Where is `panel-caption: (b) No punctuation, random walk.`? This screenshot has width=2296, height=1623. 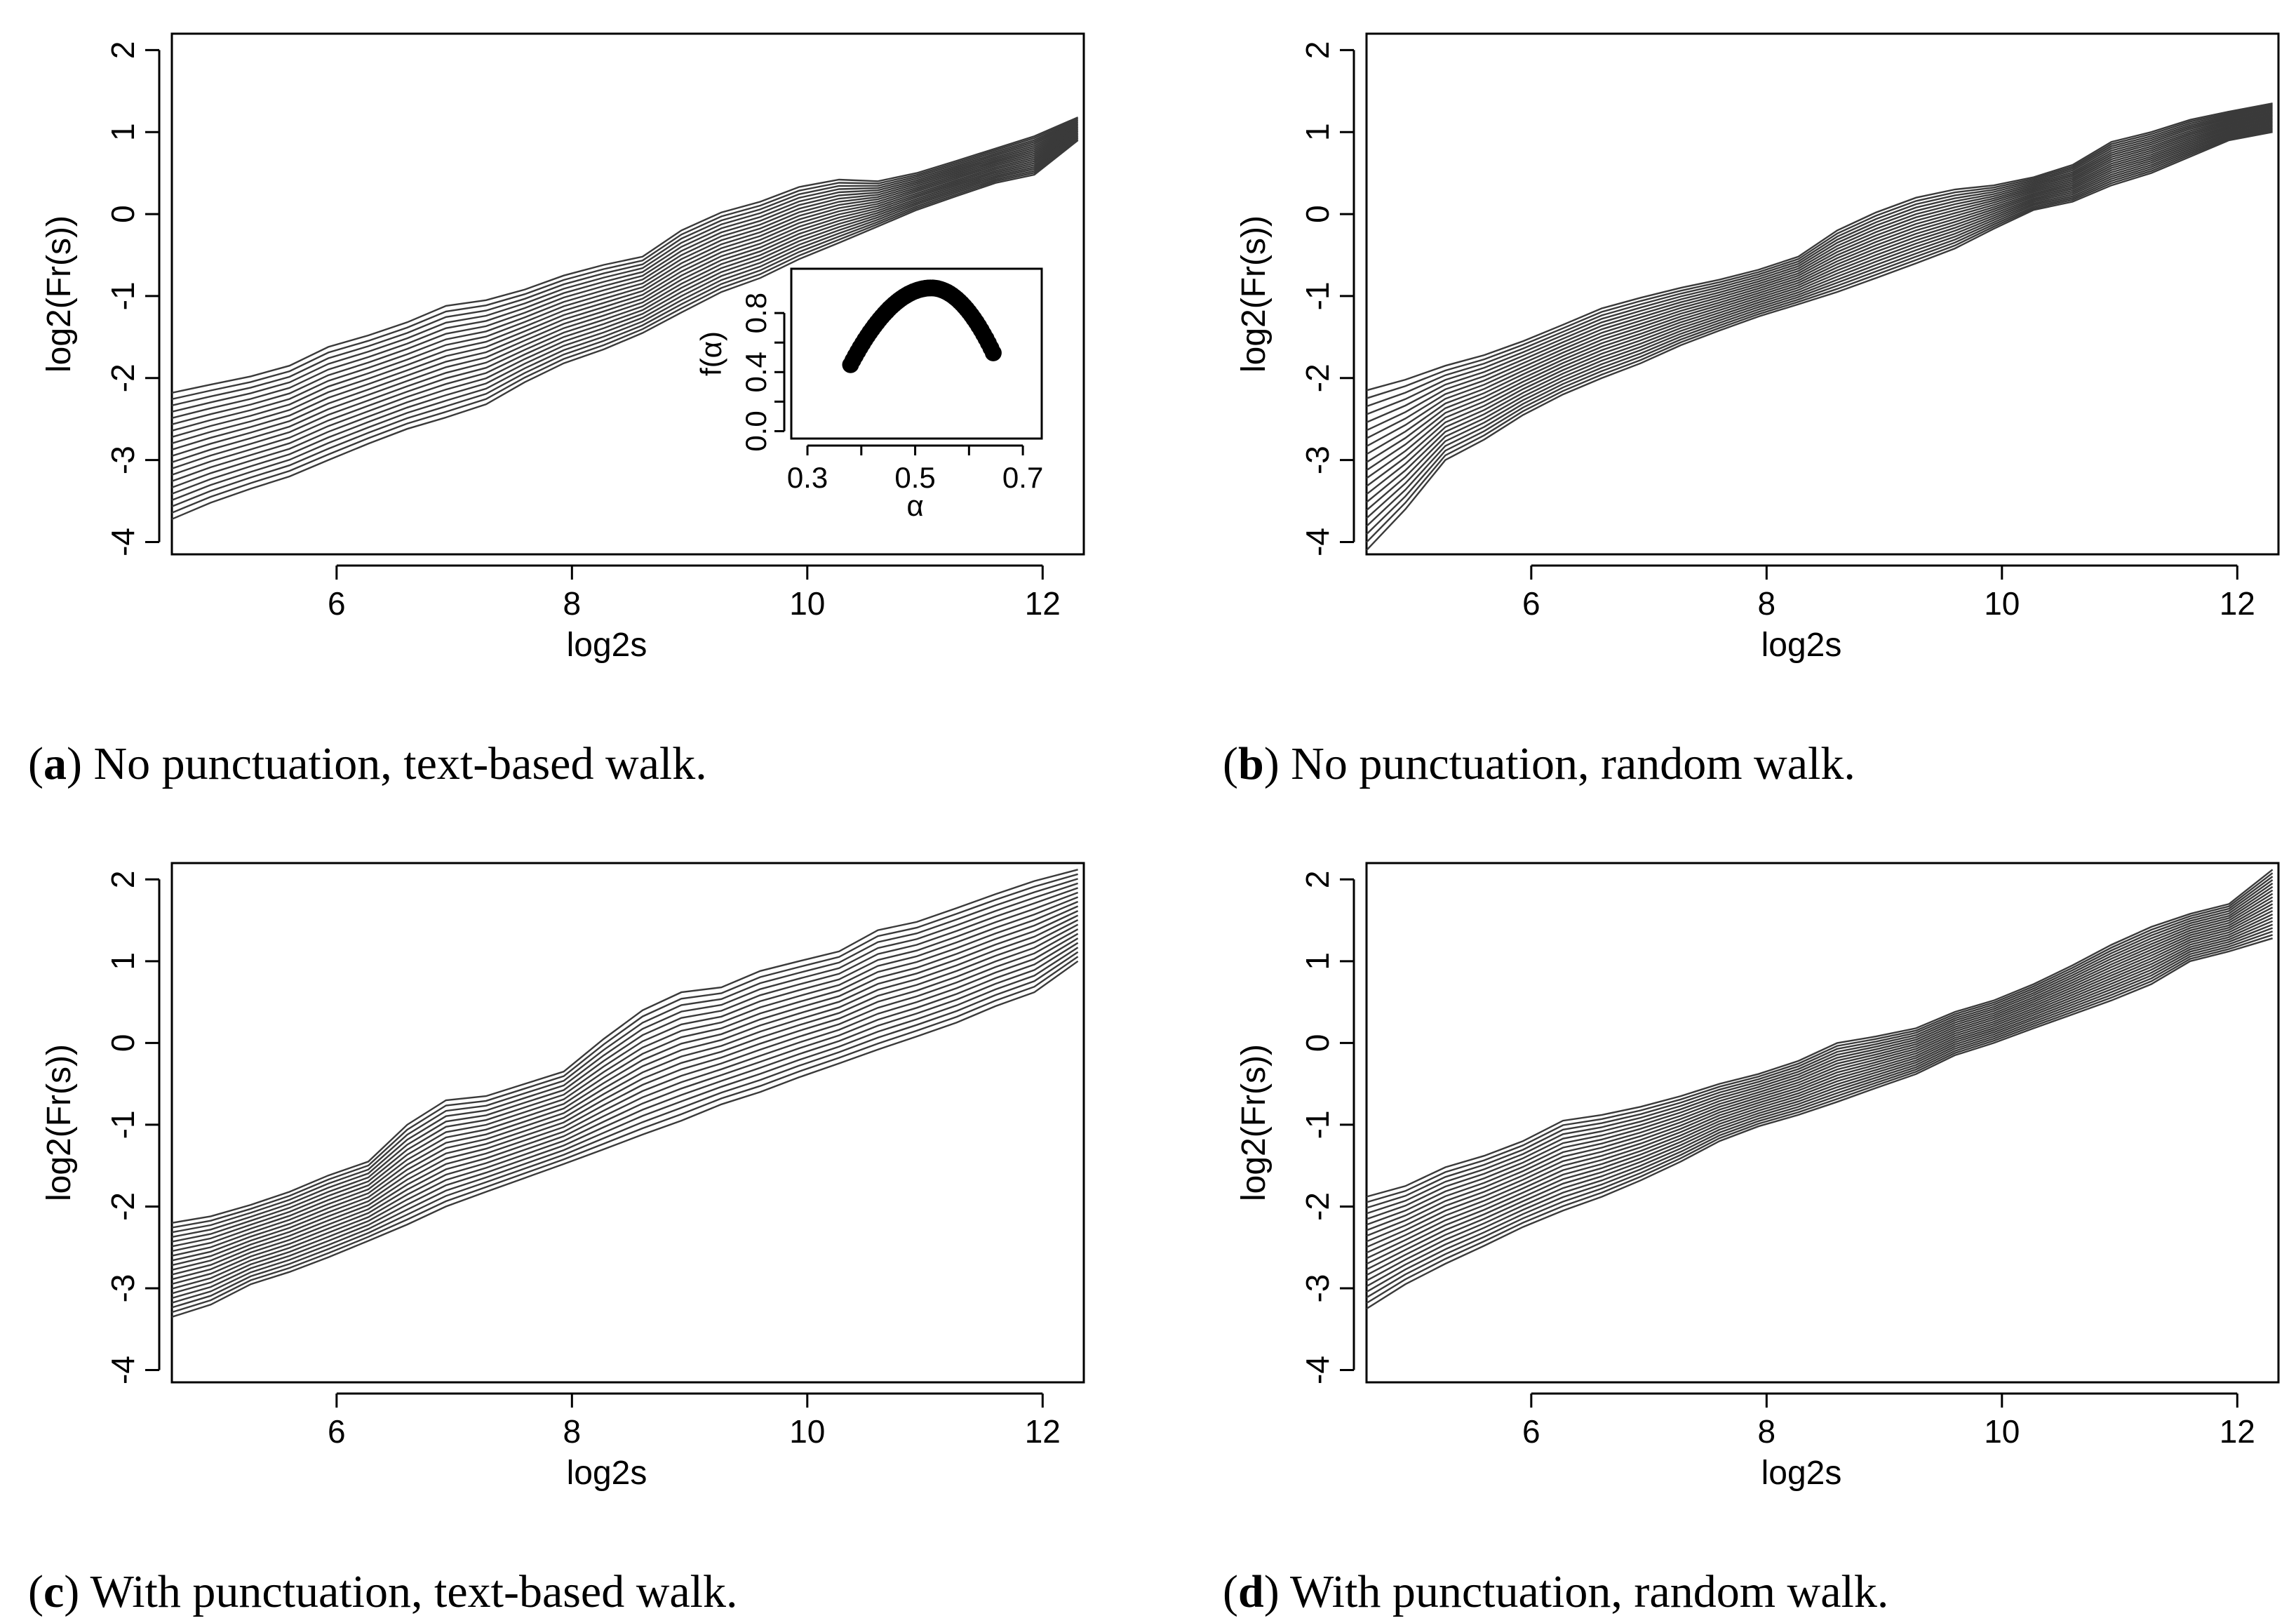
panel-caption: (b) No punctuation, random walk. is located at coordinates (1539, 763).